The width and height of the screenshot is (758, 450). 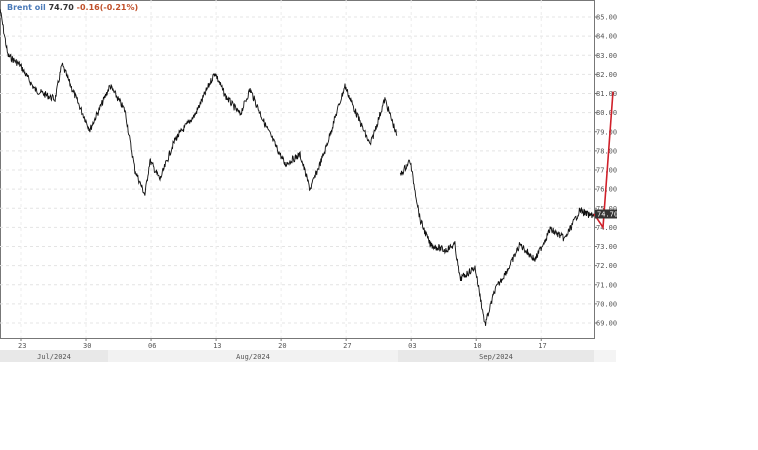 What do you see at coordinates (217, 346) in the screenshot?
I see `x-tick-label: 13` at bounding box center [217, 346].